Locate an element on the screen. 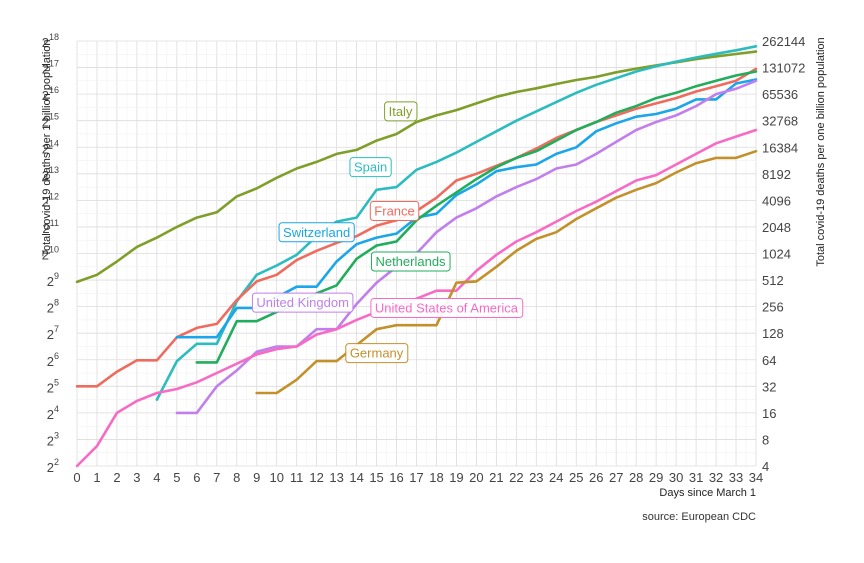  x-tick-label: 9 is located at coordinates (256, 477).